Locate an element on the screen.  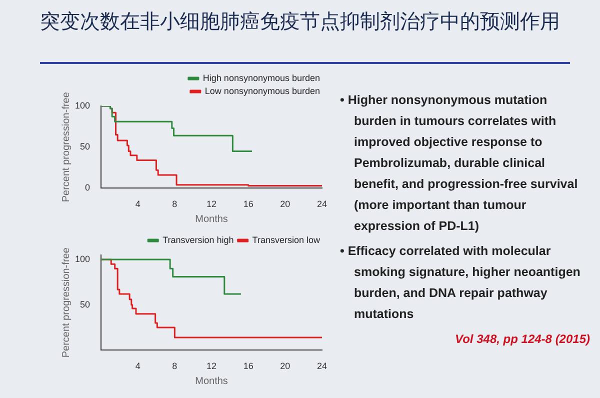
legend-label: Transversion low is located at coordinates (286, 239).